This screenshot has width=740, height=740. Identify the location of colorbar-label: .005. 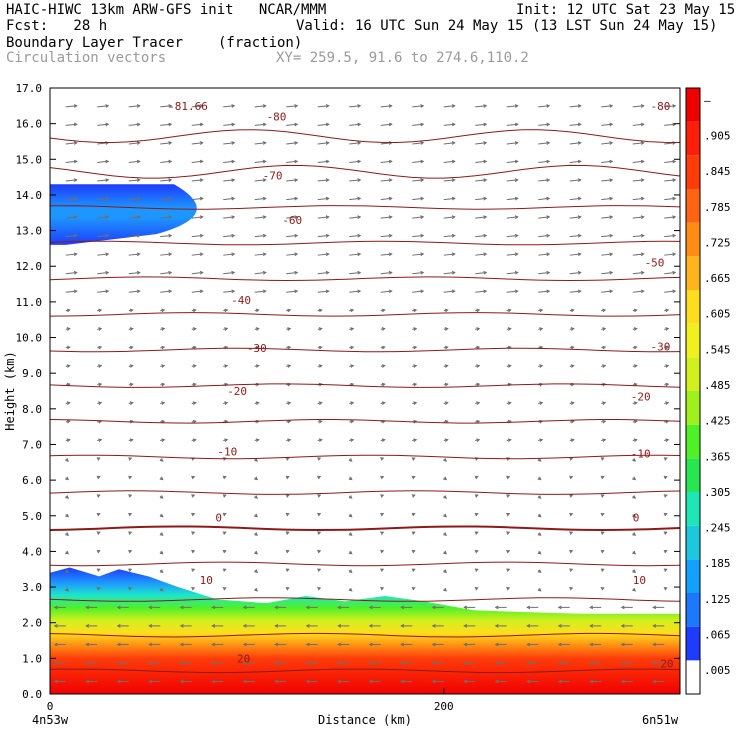
(717, 670).